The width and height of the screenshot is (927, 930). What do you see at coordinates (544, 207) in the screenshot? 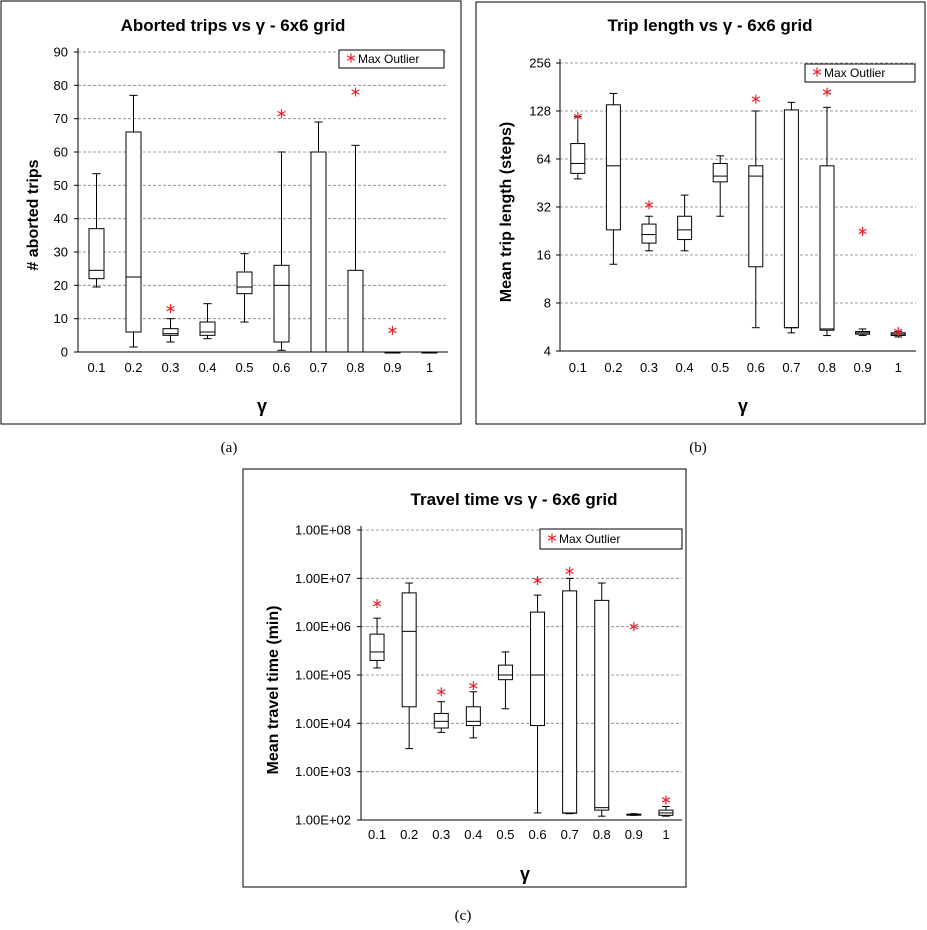
I see `y-tick-label: 32` at bounding box center [544, 207].